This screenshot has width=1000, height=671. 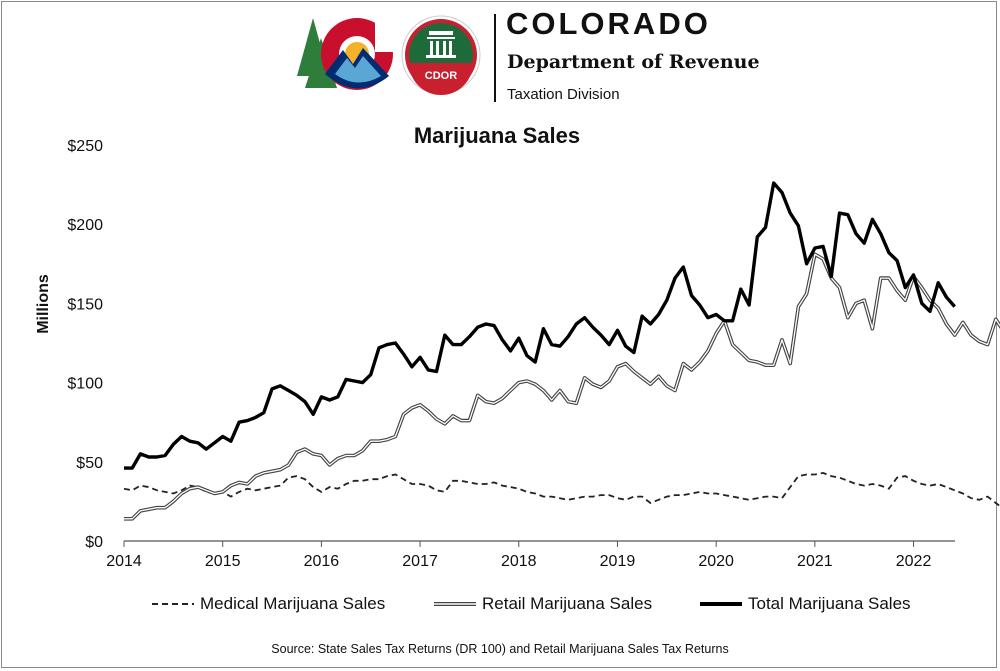 I want to click on legend-label-medical: Medical Marijuana Sales, so click(x=293, y=603).